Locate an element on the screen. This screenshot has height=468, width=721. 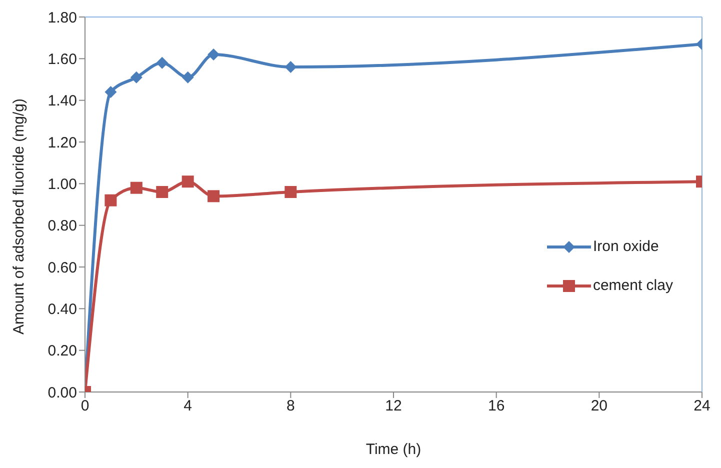
y-tick-label: 0.80 is located at coordinates (62, 226).